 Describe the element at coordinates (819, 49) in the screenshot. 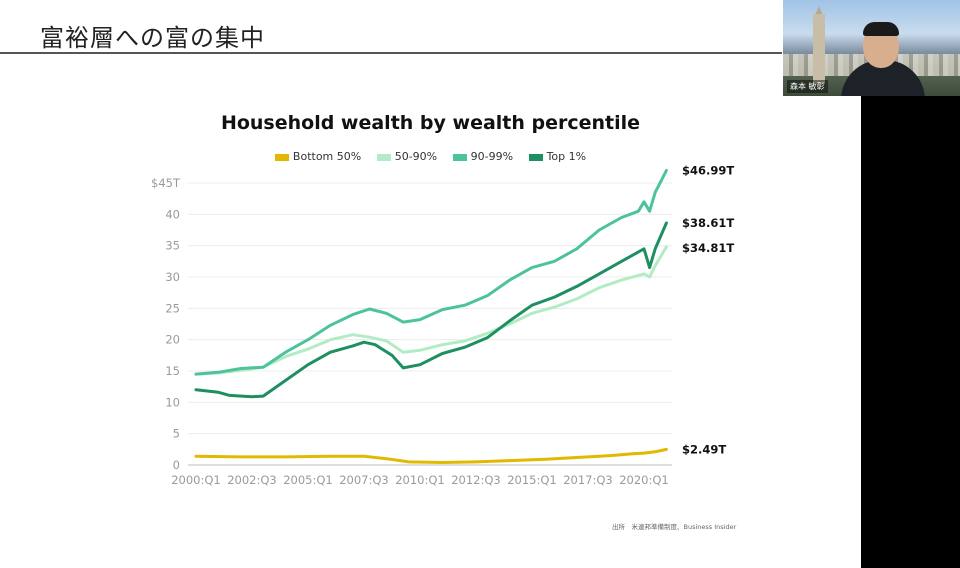

I see `webcam-tower` at that location.